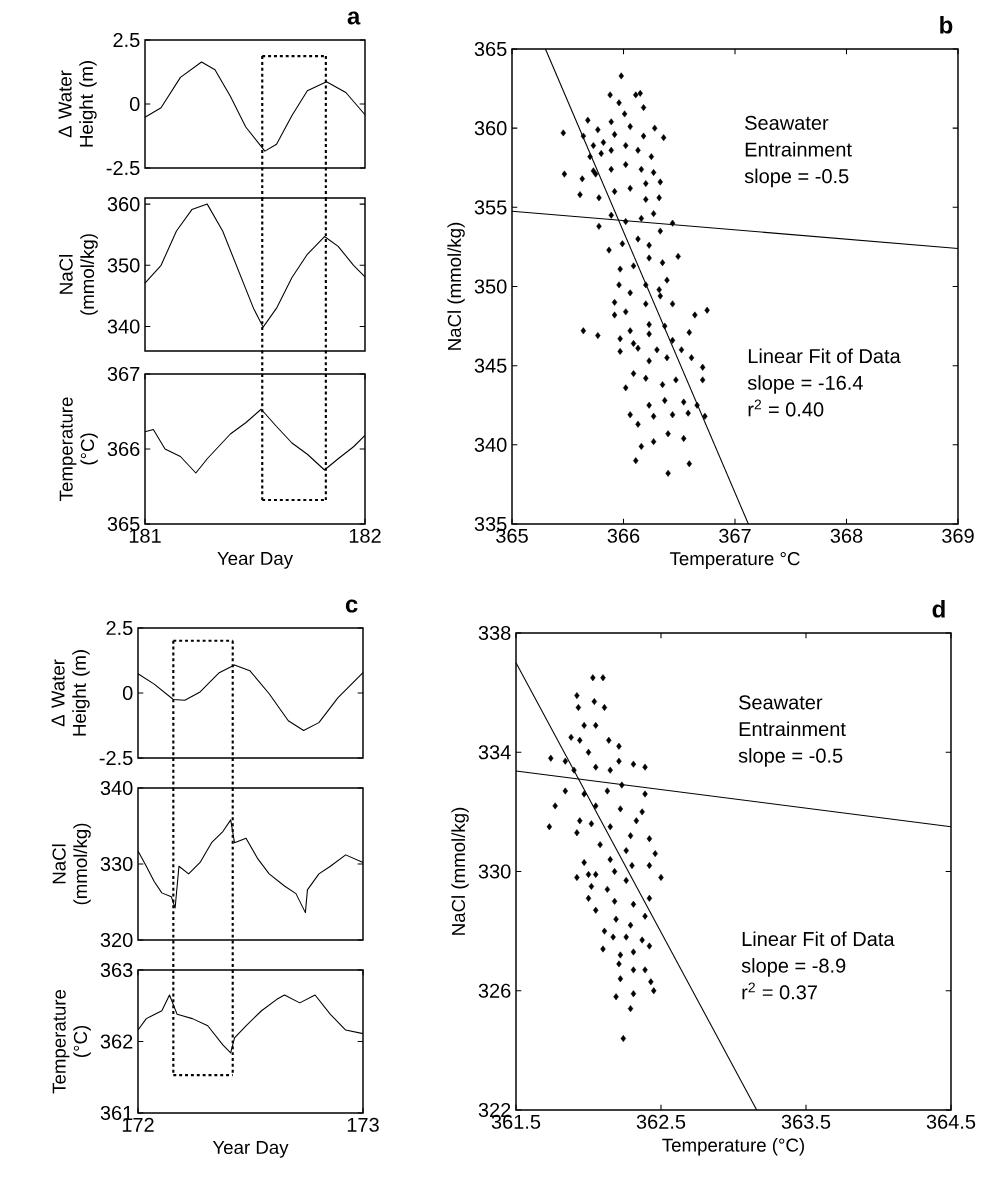 The height and width of the screenshot is (1188, 988). I want to click on y-tick-label: 355, so click(490, 207).